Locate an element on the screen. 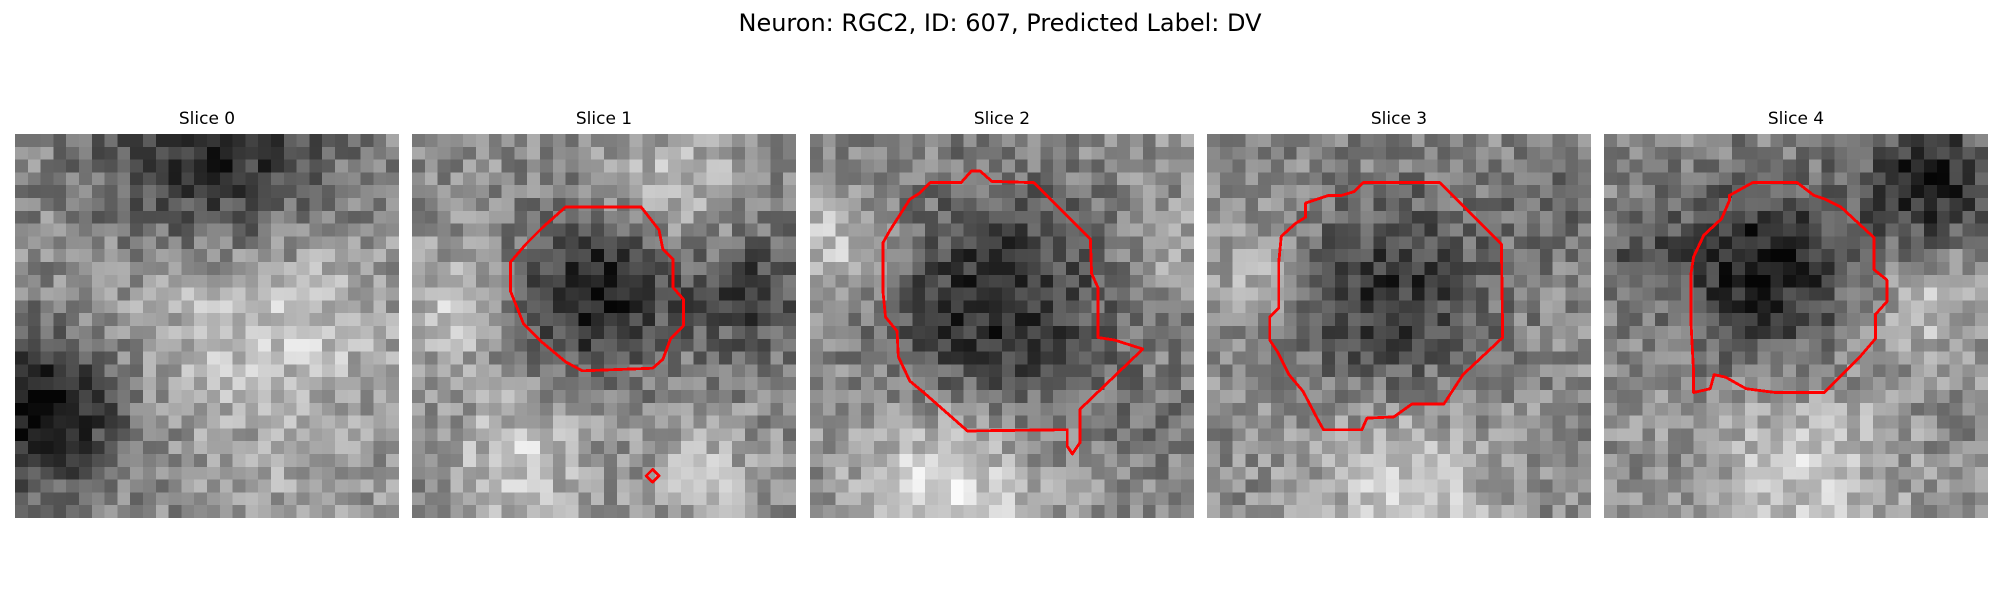 The image size is (2000, 600). slice-panel-1: Slice 1 is located at coordinates (604, 317).